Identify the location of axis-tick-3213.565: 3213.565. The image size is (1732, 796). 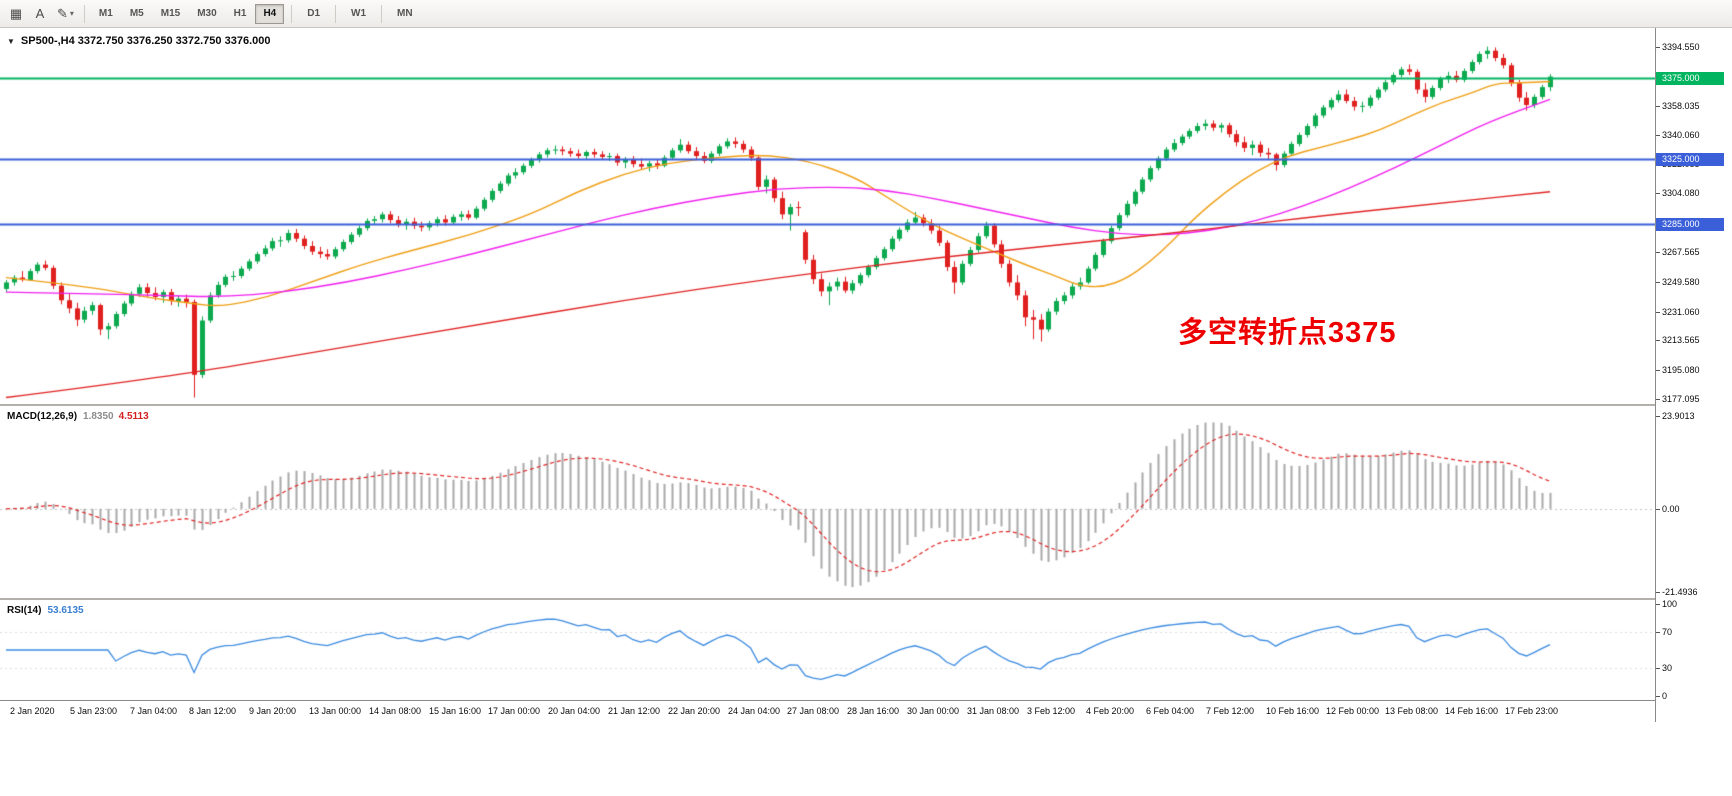
(1678, 339).